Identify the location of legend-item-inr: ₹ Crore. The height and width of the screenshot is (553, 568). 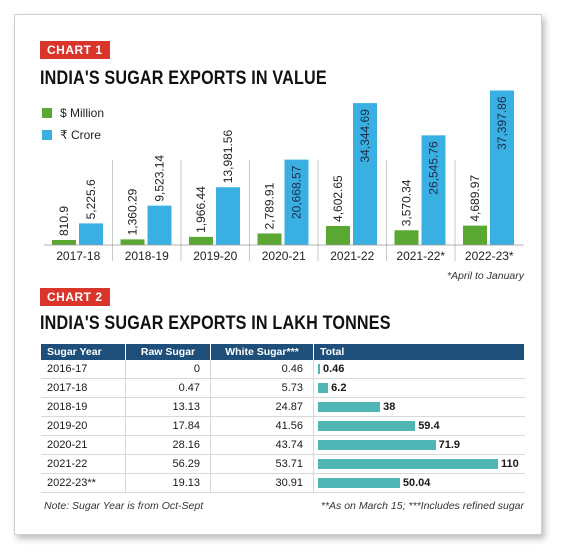
(73, 135).